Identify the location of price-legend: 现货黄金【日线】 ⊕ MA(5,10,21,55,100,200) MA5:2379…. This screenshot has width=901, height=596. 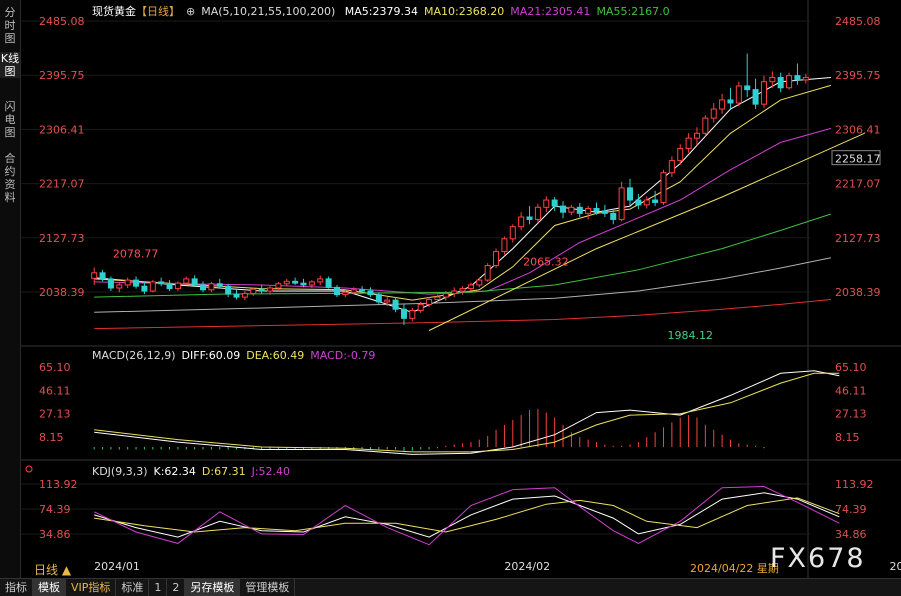
(384, 11).